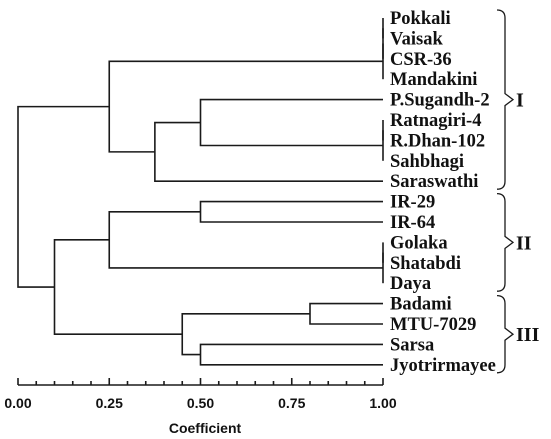  I want to click on leaf-label: Saraswathi, so click(434, 182).